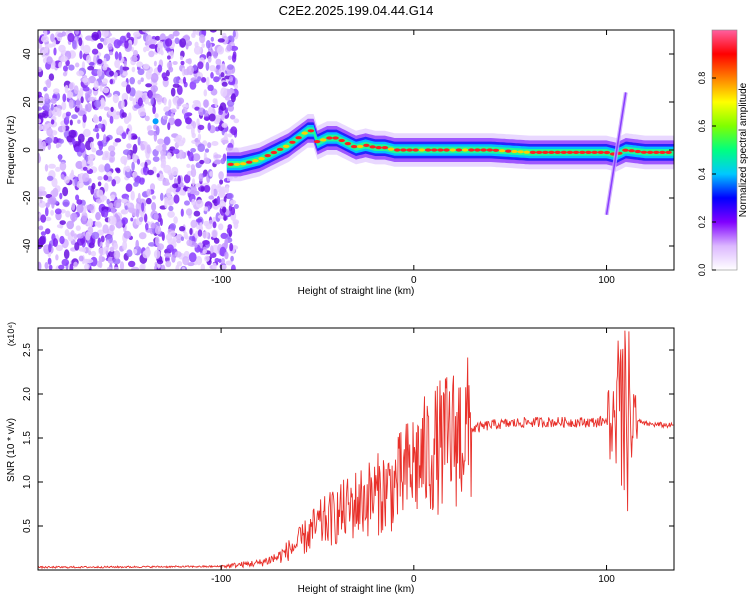 The width and height of the screenshot is (750, 605). What do you see at coordinates (27, 197) in the screenshot?
I see `y-tick-label: -20` at bounding box center [27, 197].